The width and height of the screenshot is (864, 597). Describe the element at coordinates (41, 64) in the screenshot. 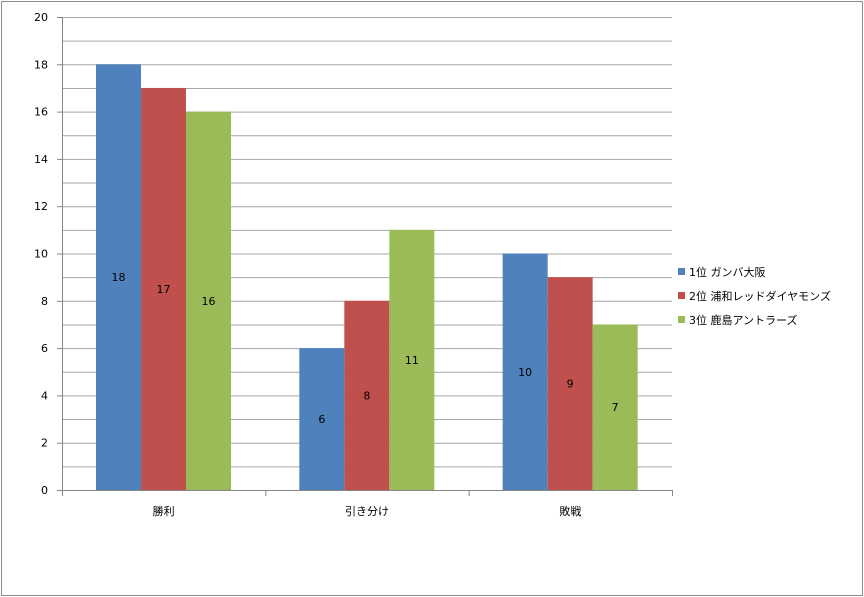

I see `y-tick-label: 18` at that location.